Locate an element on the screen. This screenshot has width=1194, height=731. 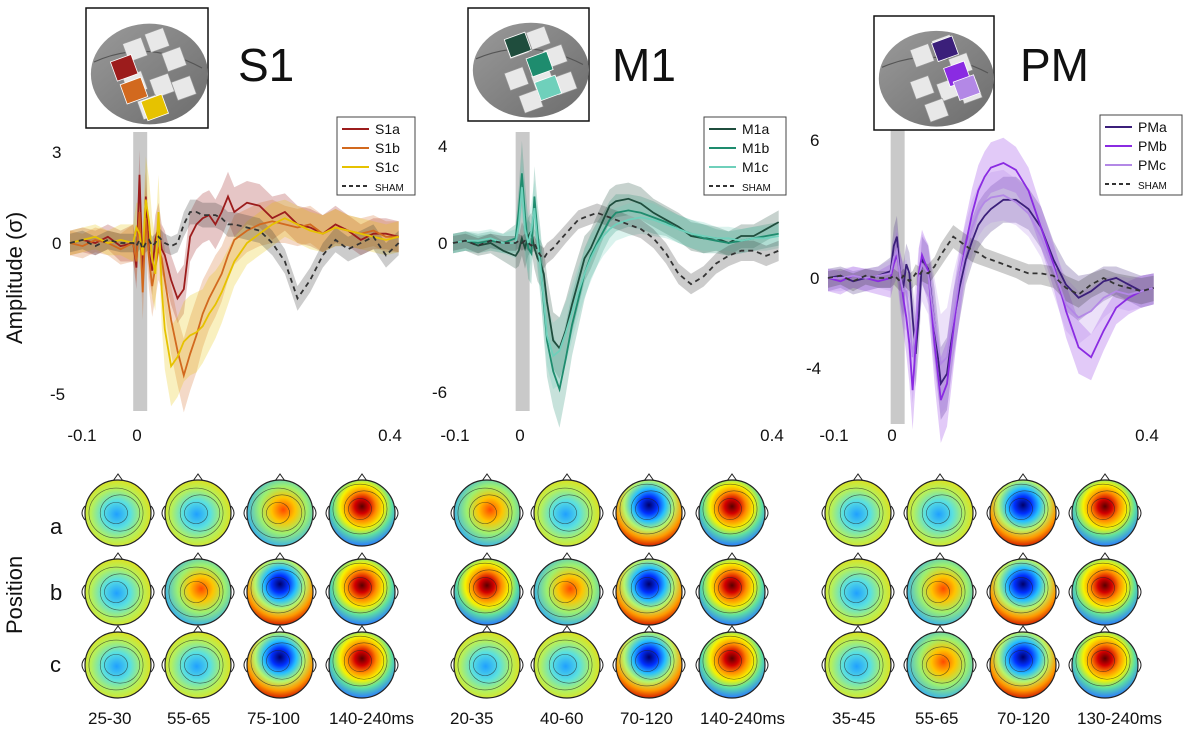
window-label: 140-240ms is located at coordinates (372, 718).